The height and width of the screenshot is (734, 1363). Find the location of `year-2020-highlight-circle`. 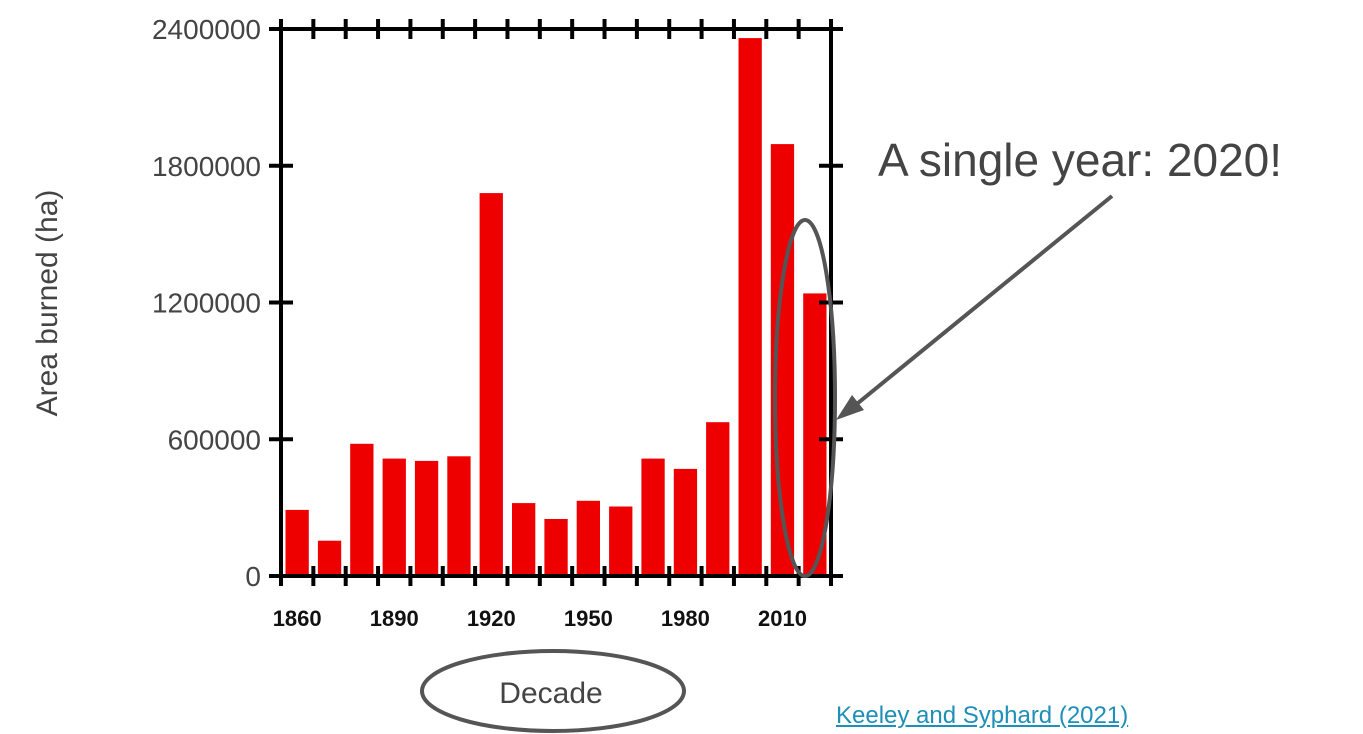

year-2020-highlight-circle is located at coordinates (805, 398).